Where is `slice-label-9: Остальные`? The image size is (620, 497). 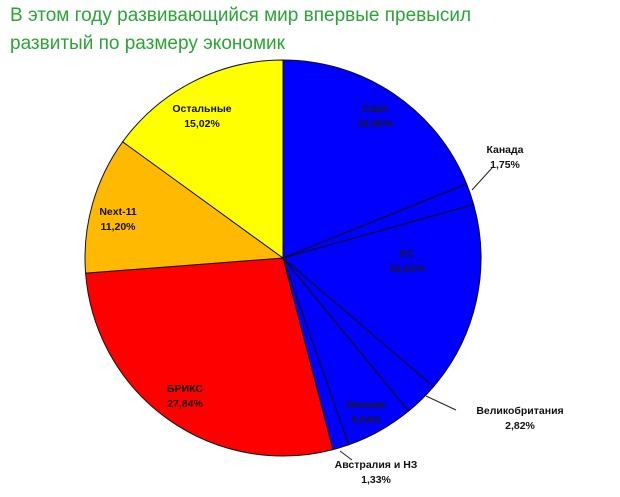 slice-label-9: Остальные is located at coordinates (201, 109).